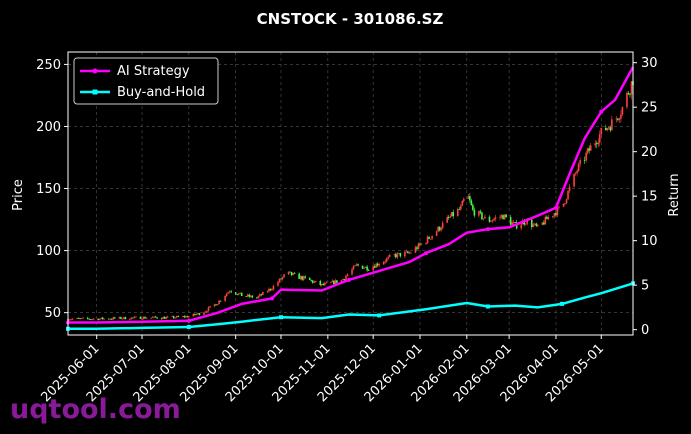 This screenshot has width=691, height=434. I want to click on y2-tick-label: 0, so click(645, 330).